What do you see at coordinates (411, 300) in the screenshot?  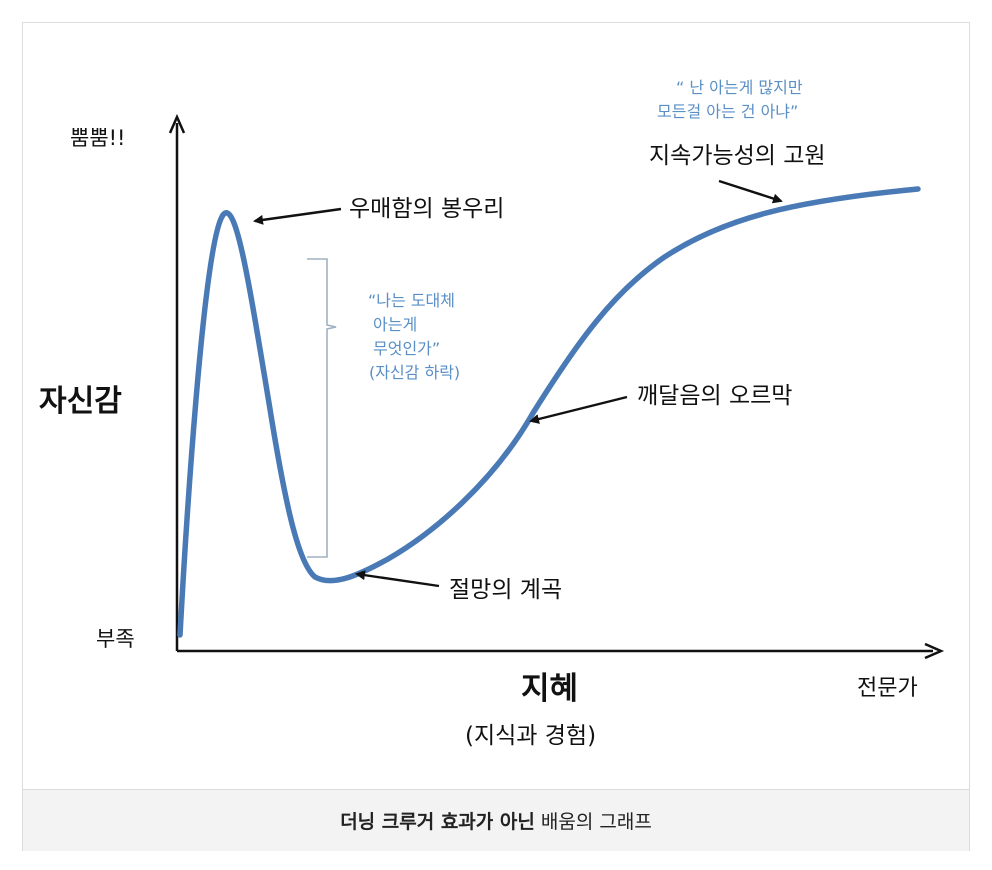 I see `quote-fall-line-1: “나는 도대체` at bounding box center [411, 300].